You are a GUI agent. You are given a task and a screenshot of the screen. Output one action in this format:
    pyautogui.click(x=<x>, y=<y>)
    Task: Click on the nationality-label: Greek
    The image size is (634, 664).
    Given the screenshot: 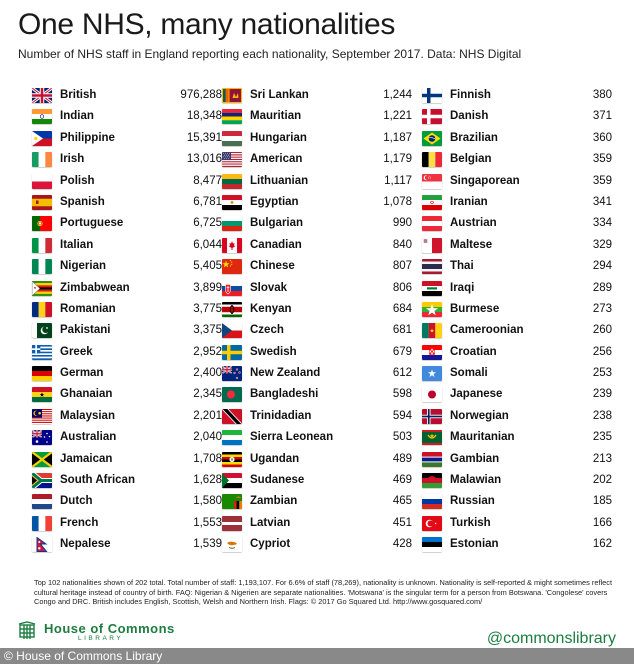 What is the action you would take?
    pyautogui.click(x=76, y=351)
    